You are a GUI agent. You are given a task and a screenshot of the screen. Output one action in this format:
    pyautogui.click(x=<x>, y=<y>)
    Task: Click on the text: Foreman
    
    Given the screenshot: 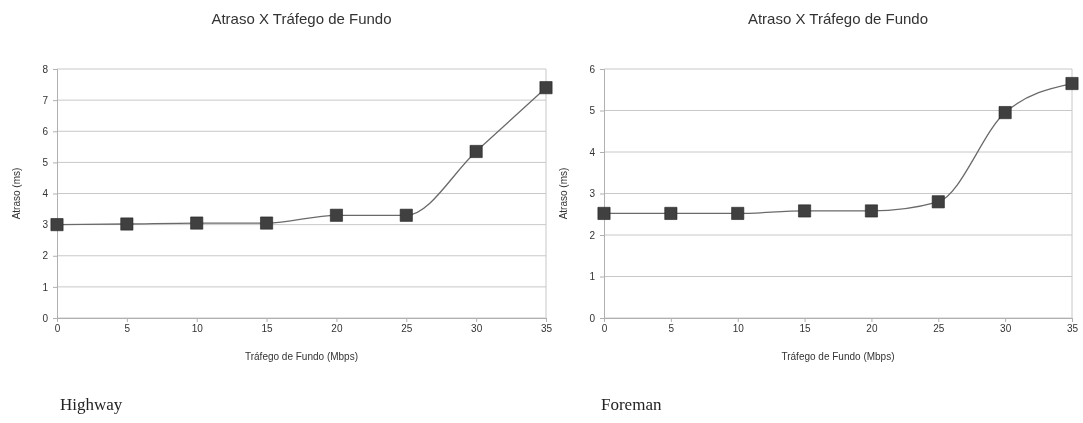 What is the action you would take?
    pyautogui.click(x=631, y=404)
    